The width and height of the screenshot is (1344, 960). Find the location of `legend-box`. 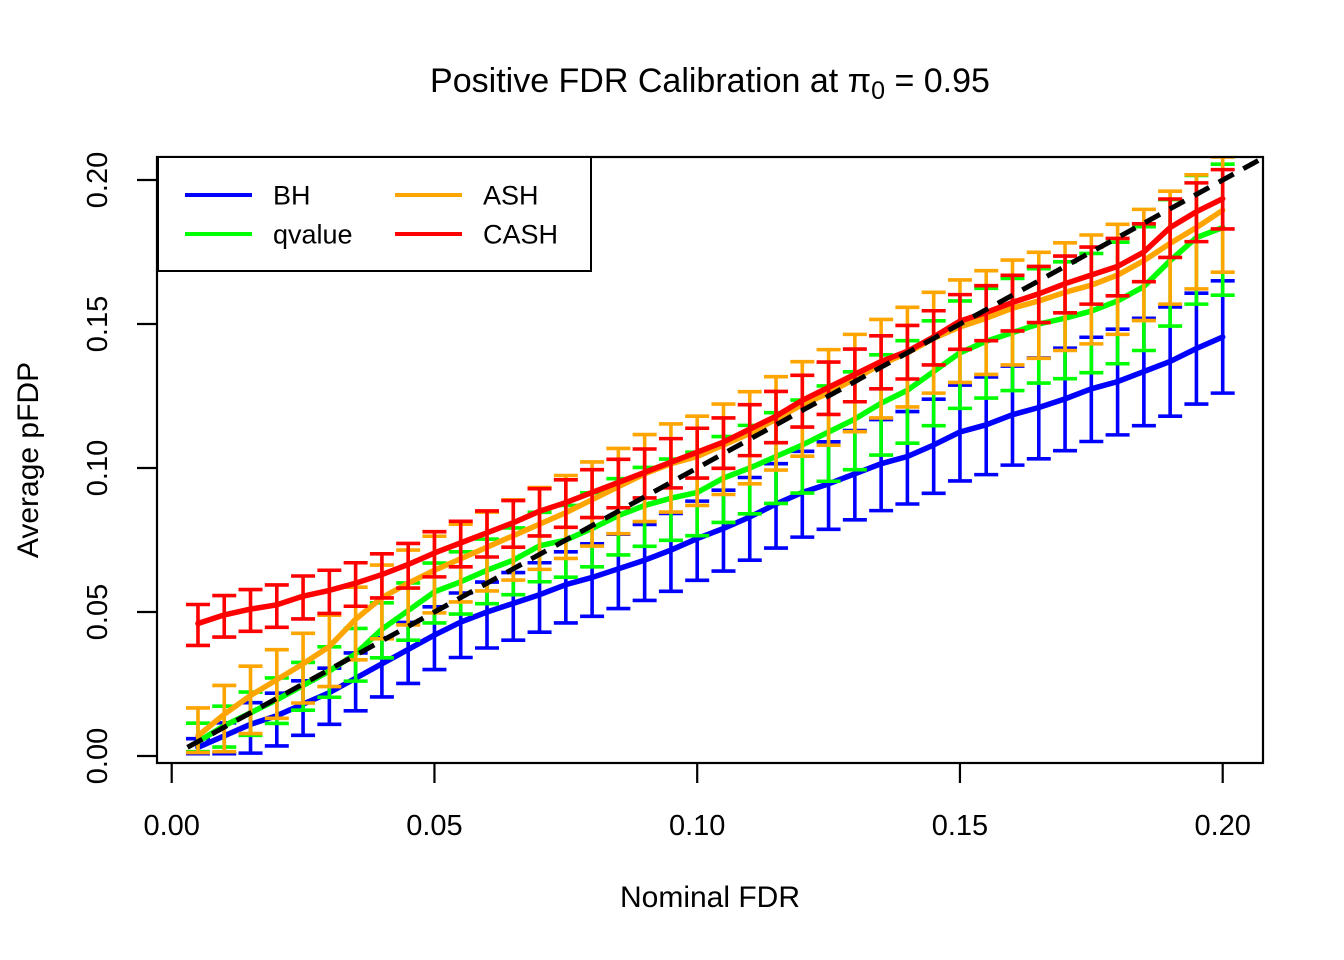

legend-box is located at coordinates (374, 214).